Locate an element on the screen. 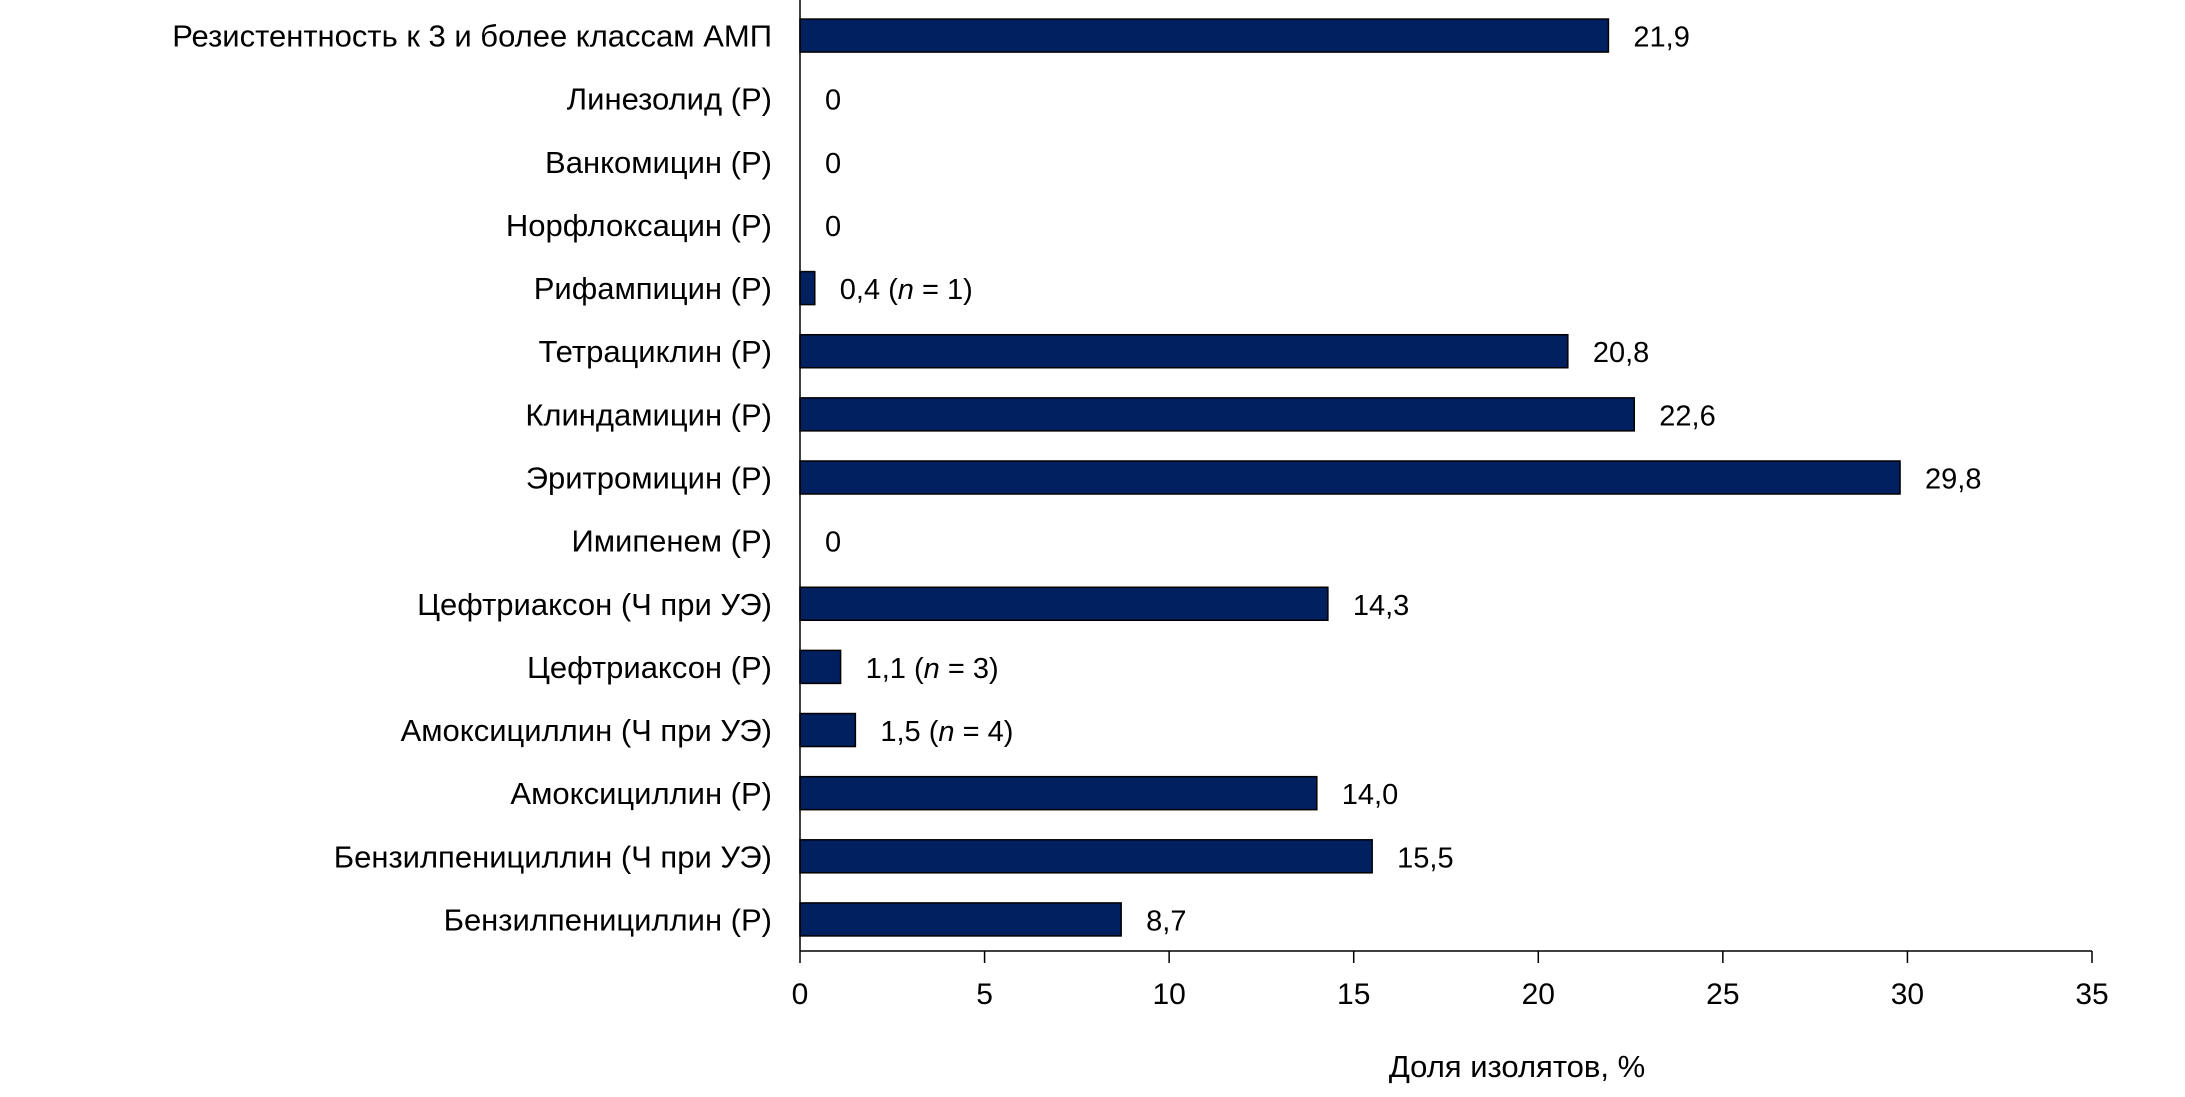  category-label: Резистентность к 3 и более классам АМП is located at coordinates (472, 36).